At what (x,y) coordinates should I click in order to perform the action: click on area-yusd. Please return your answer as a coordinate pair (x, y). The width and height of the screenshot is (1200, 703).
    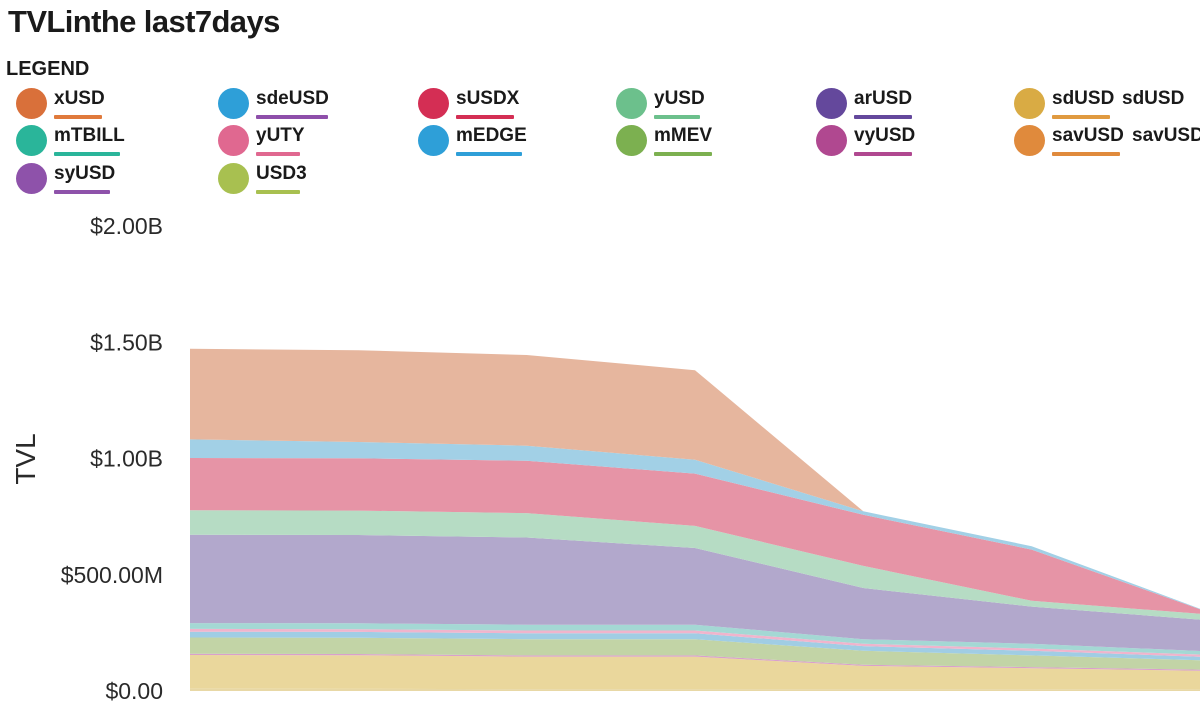
    Looking at the image, I should click on (695, 565).